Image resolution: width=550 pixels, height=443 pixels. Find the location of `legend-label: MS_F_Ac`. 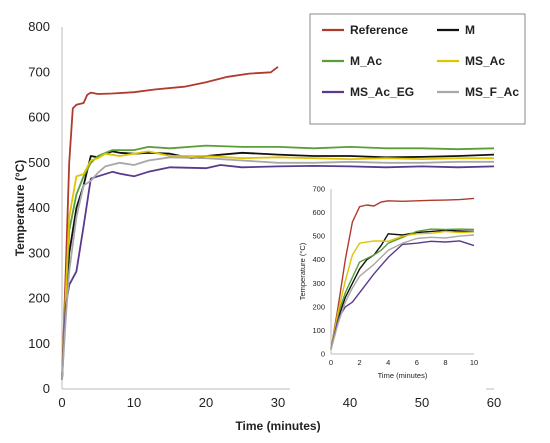

legend-label: MS_F_Ac is located at coordinates (492, 92).